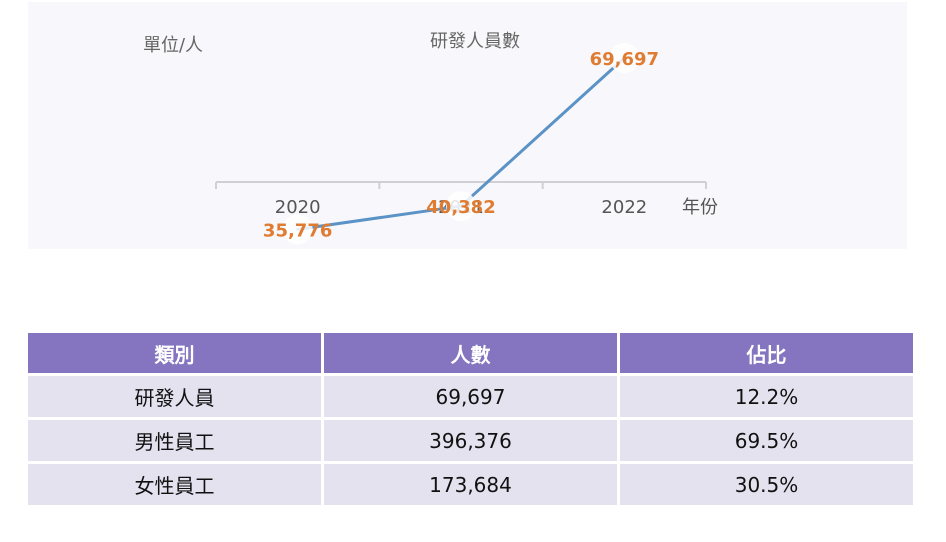 The image size is (946, 542). Describe the element at coordinates (174, 353) in the screenshot. I see `header-category: 類別` at that location.